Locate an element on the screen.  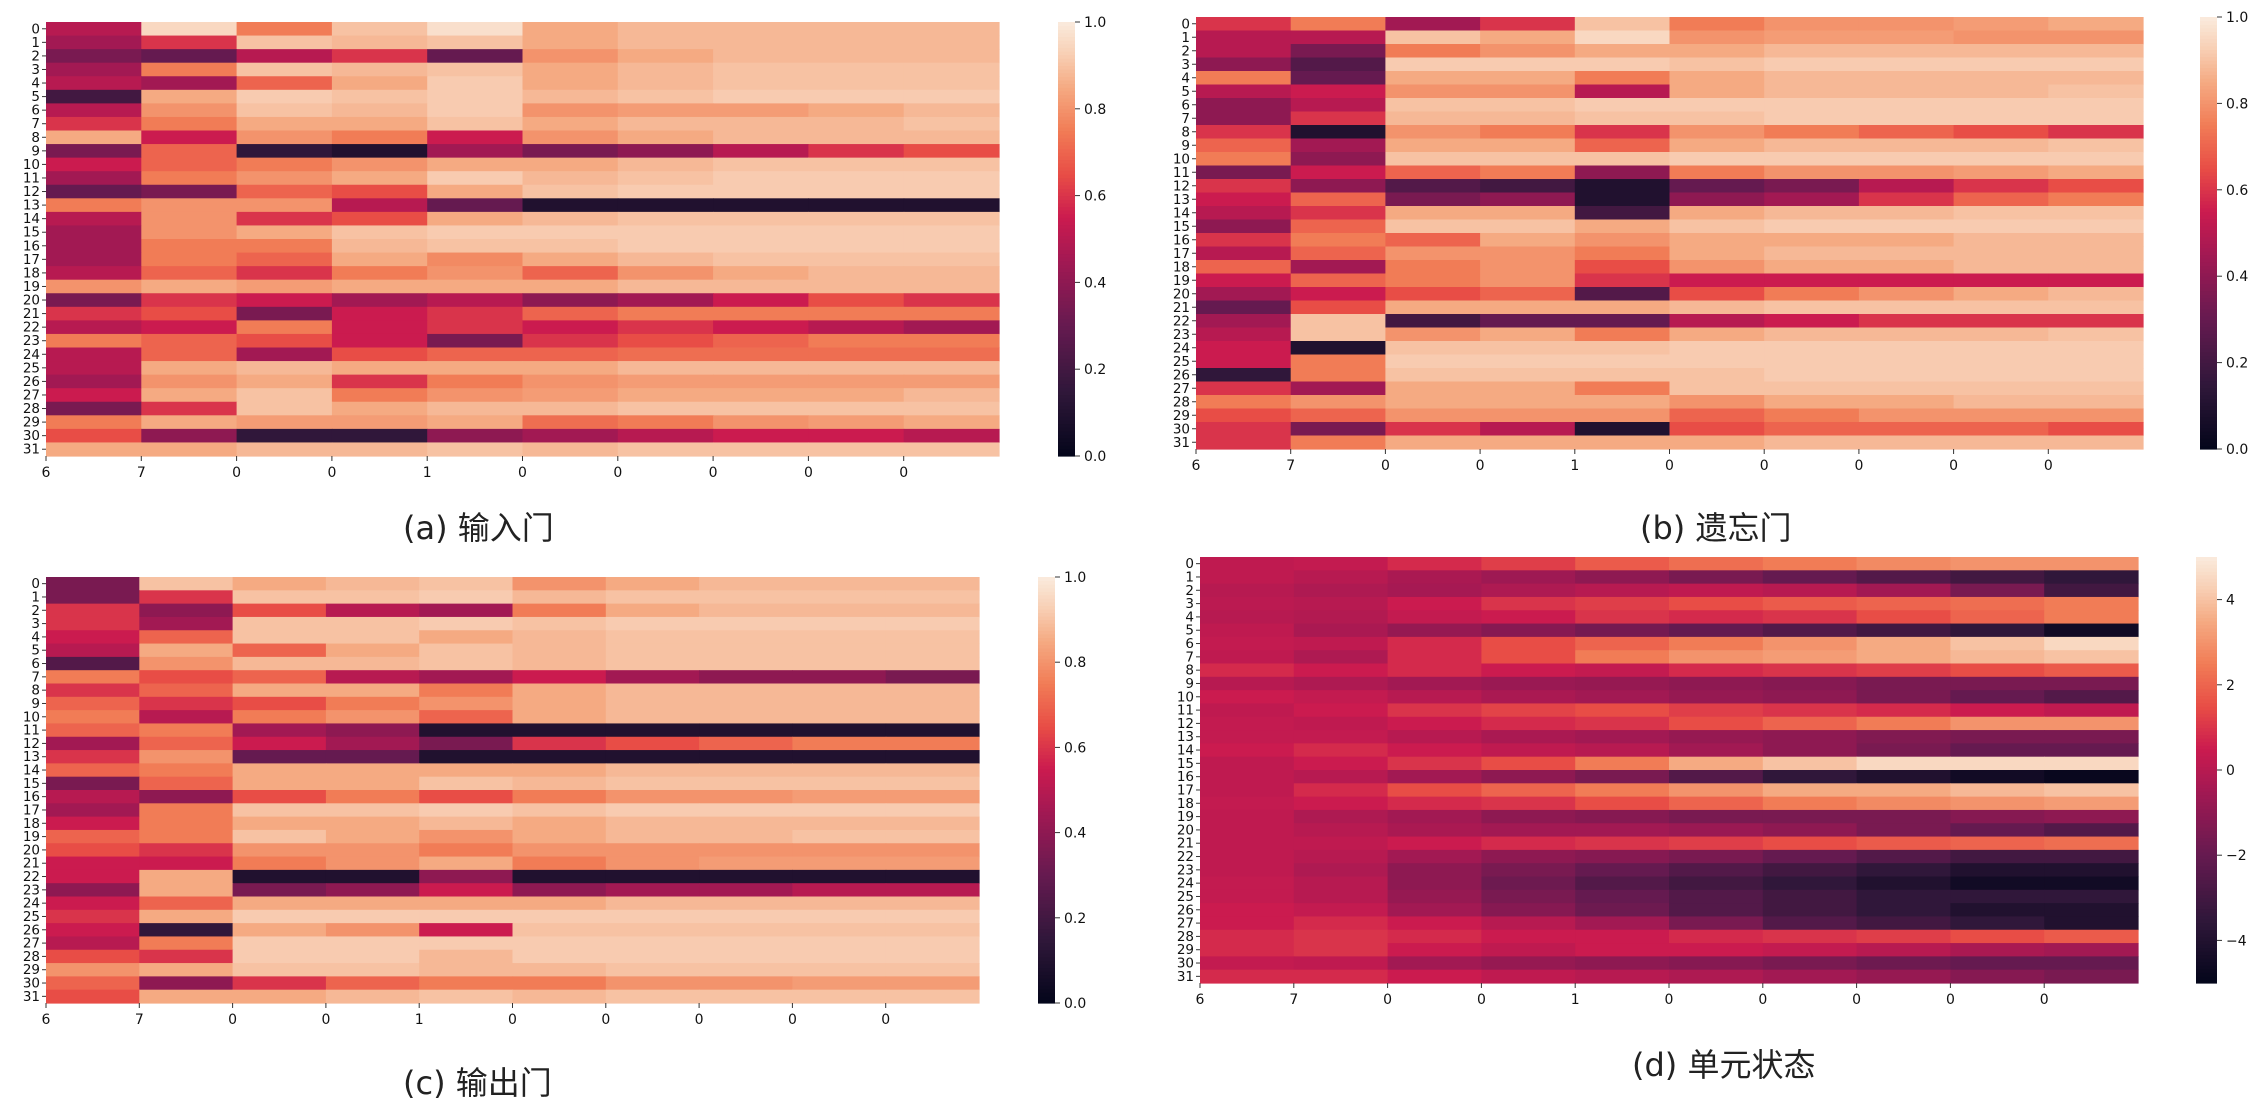
y-tick-label: 6 is located at coordinates (1189, 644).